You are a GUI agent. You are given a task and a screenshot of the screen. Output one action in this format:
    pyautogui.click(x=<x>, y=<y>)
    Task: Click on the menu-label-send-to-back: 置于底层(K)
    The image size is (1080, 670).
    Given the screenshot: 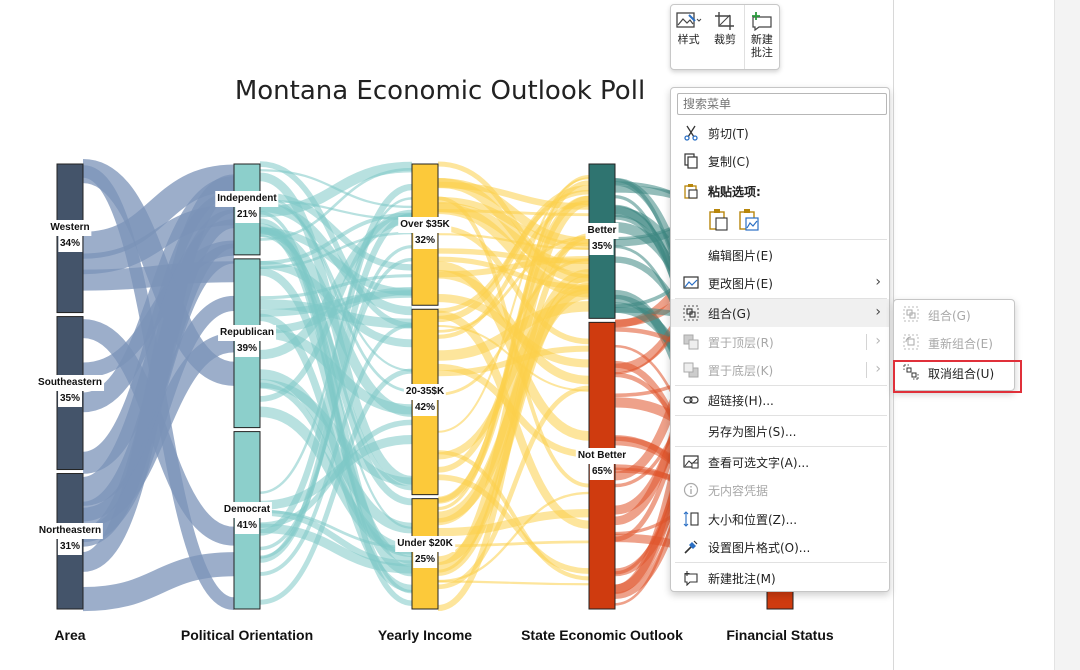 What is the action you would take?
    pyautogui.click(x=741, y=370)
    